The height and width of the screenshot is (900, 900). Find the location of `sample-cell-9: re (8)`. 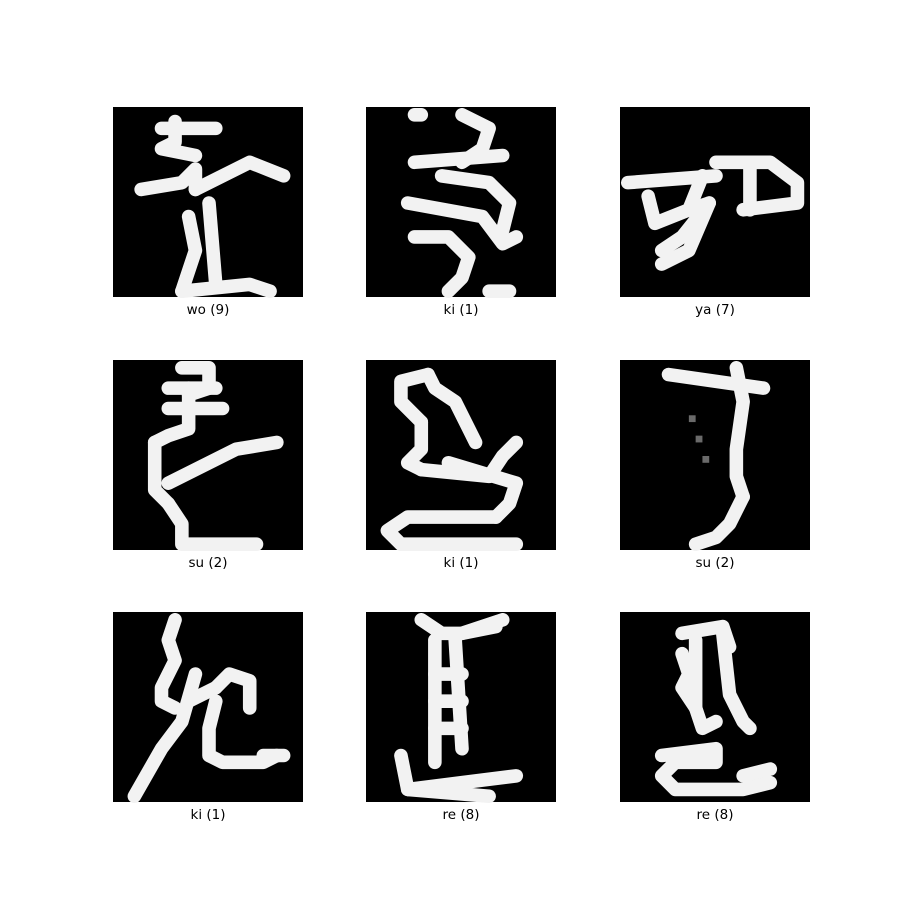

sample-cell-9: re (8) is located at coordinates (715, 718).